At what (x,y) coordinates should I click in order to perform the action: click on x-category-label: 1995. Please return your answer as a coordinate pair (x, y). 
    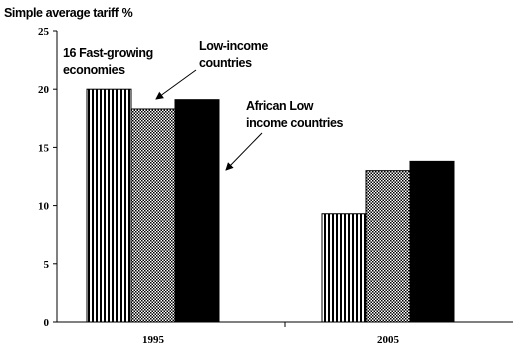
    Looking at the image, I should click on (153, 340).